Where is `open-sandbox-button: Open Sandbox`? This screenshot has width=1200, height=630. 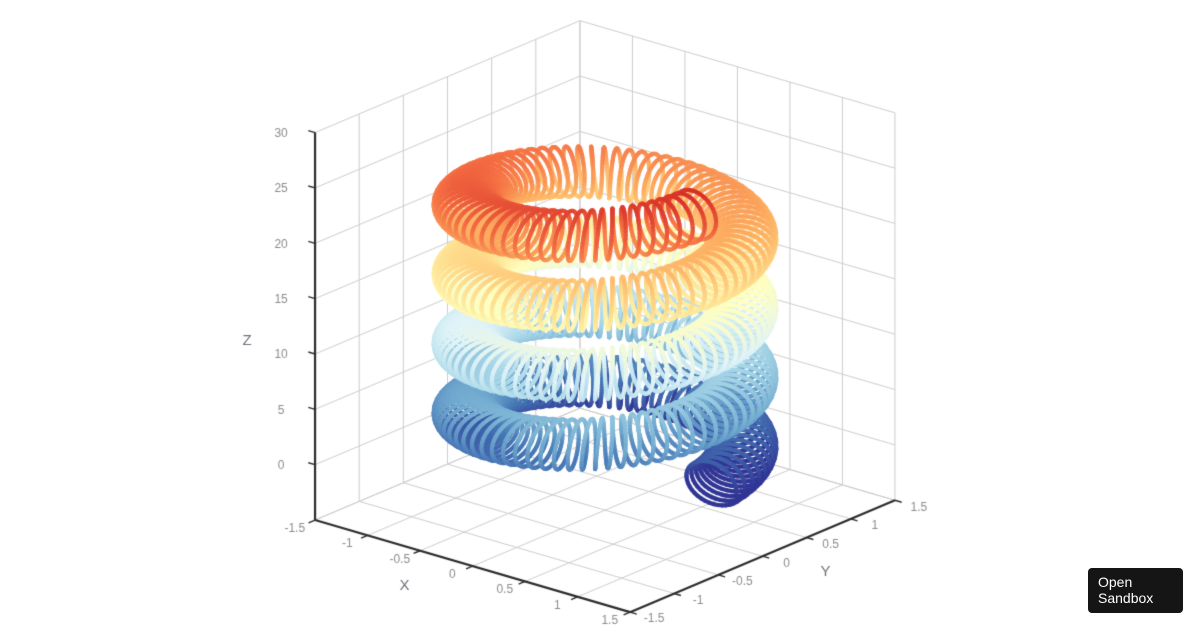
open-sandbox-button: Open Sandbox is located at coordinates (1135, 590).